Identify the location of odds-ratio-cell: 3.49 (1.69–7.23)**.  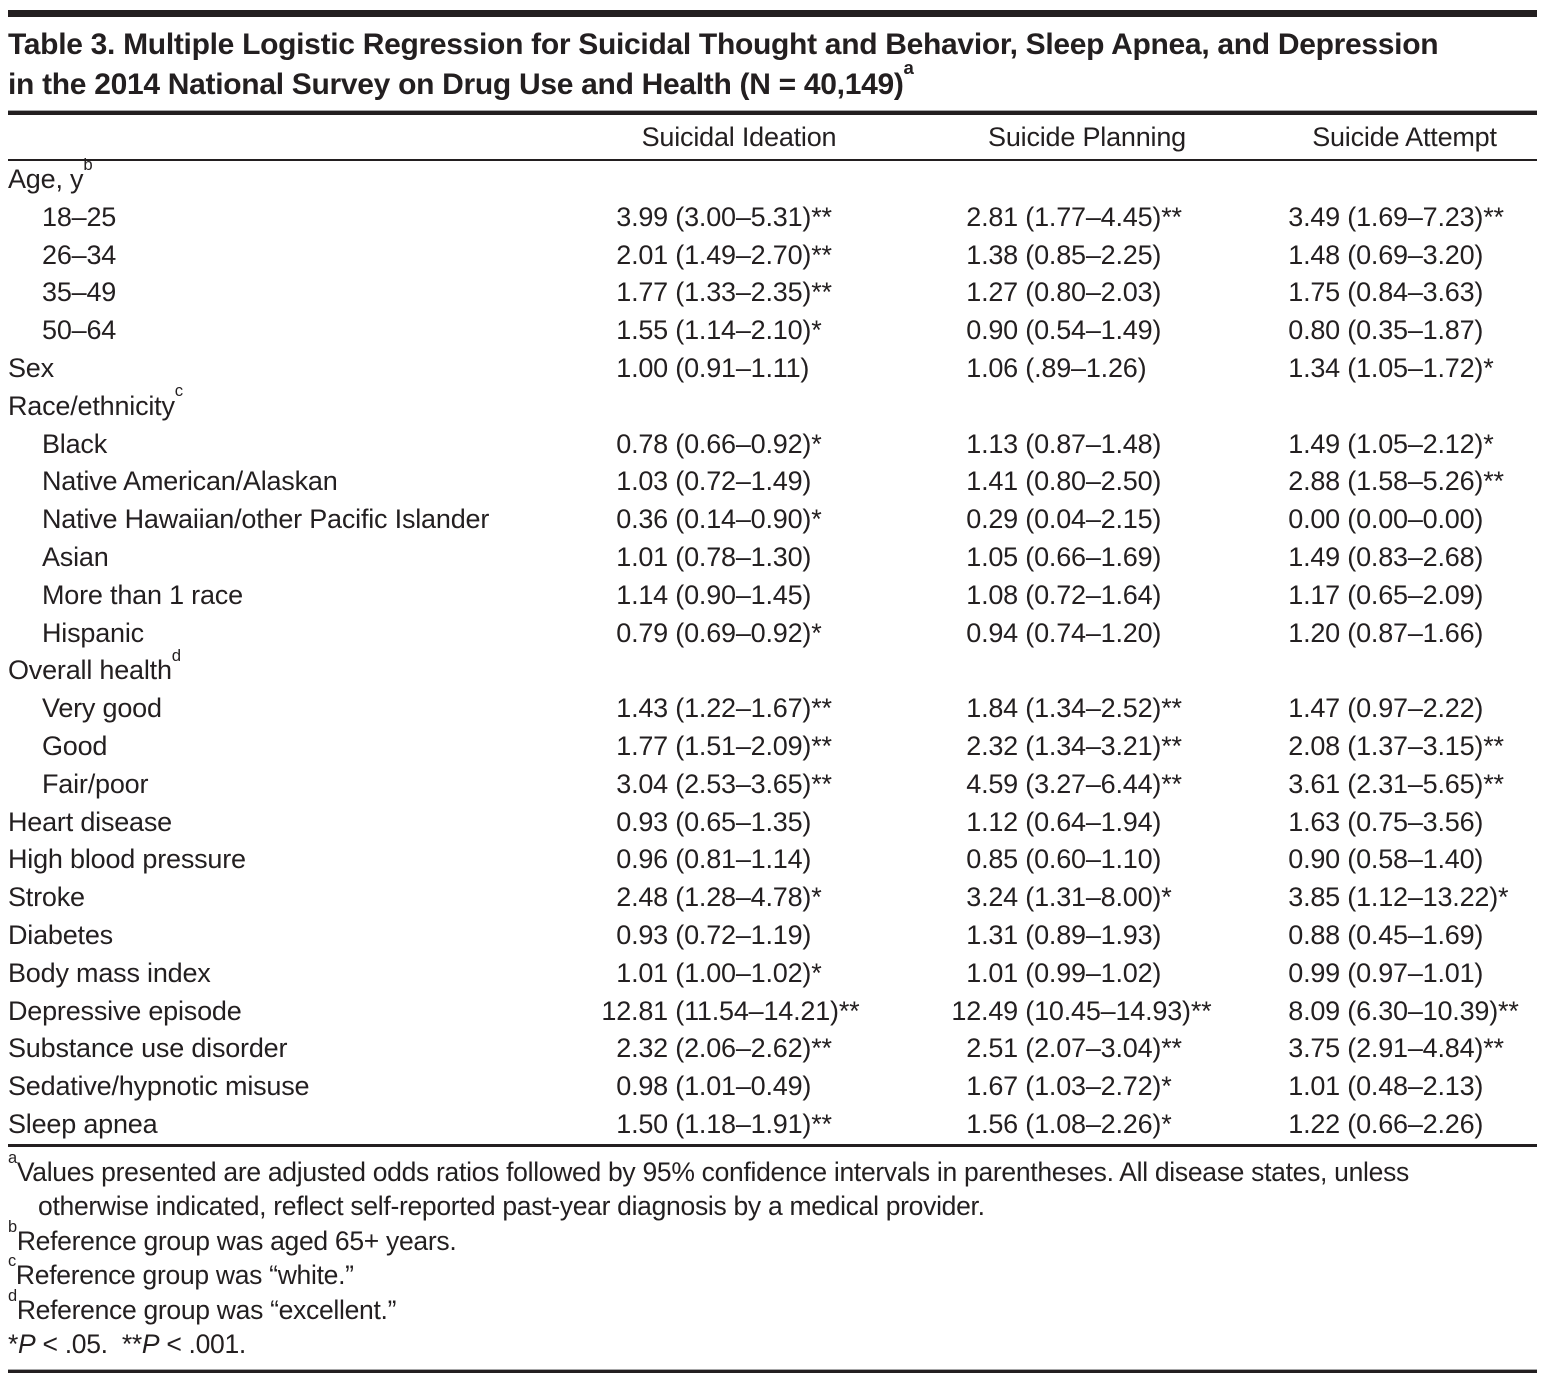
(1404, 218).